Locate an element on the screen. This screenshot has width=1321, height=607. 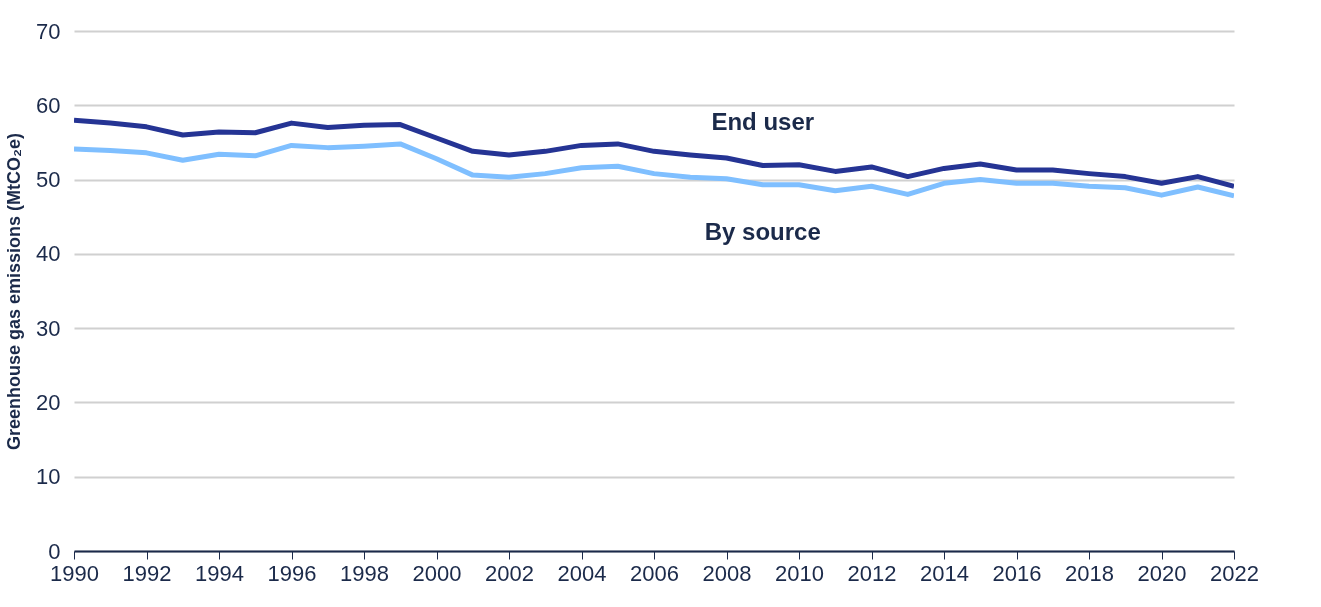
series-label: End user is located at coordinates (763, 122).